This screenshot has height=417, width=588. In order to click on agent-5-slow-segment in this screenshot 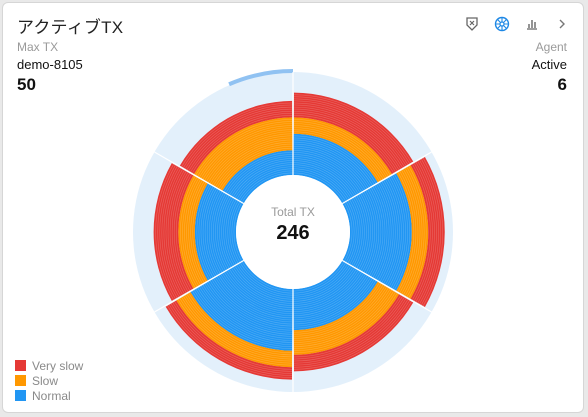, I will do `click(193, 232)`.